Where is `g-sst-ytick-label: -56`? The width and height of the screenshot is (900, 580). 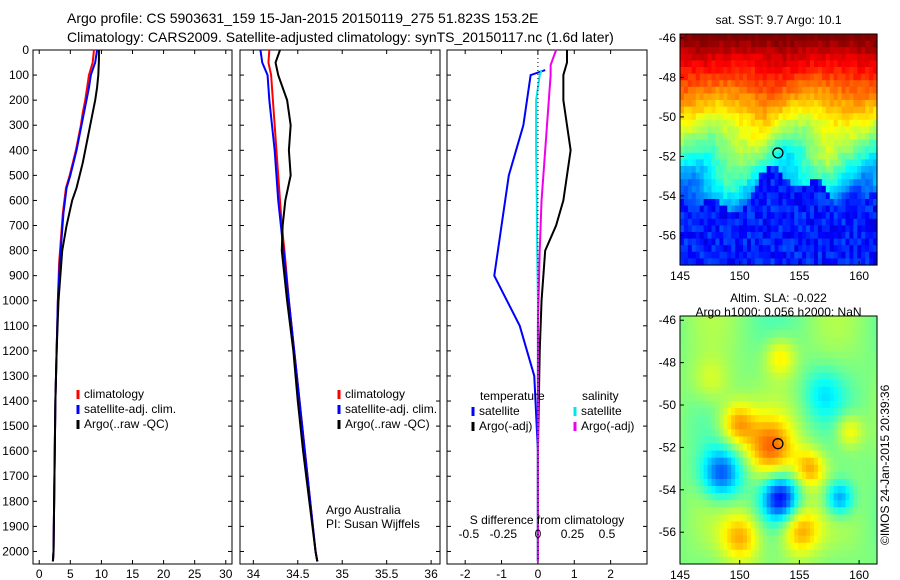
g-sst-ytick-label: -56 is located at coordinates (668, 235).